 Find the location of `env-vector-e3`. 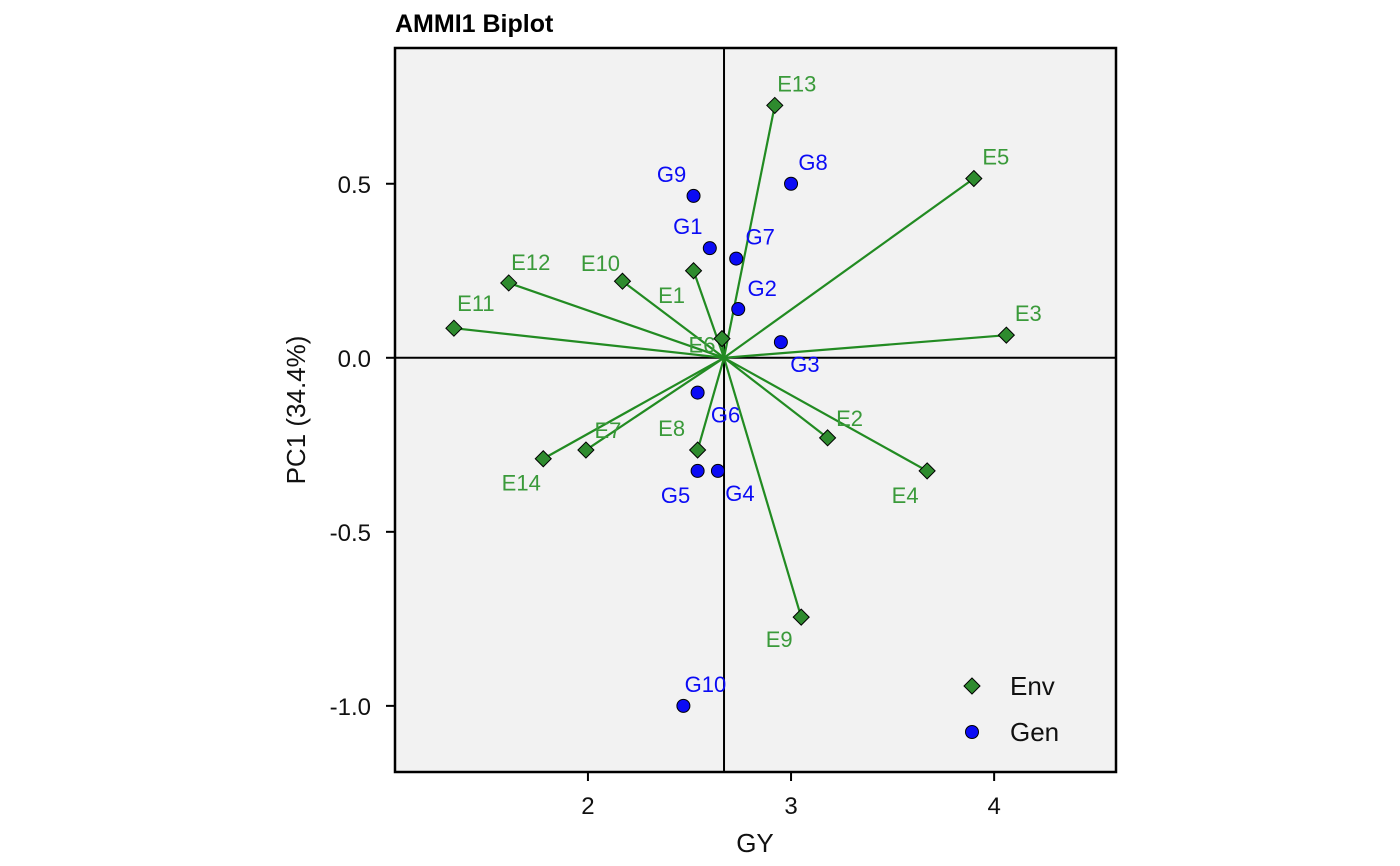

env-vector-e3 is located at coordinates (865, 346).